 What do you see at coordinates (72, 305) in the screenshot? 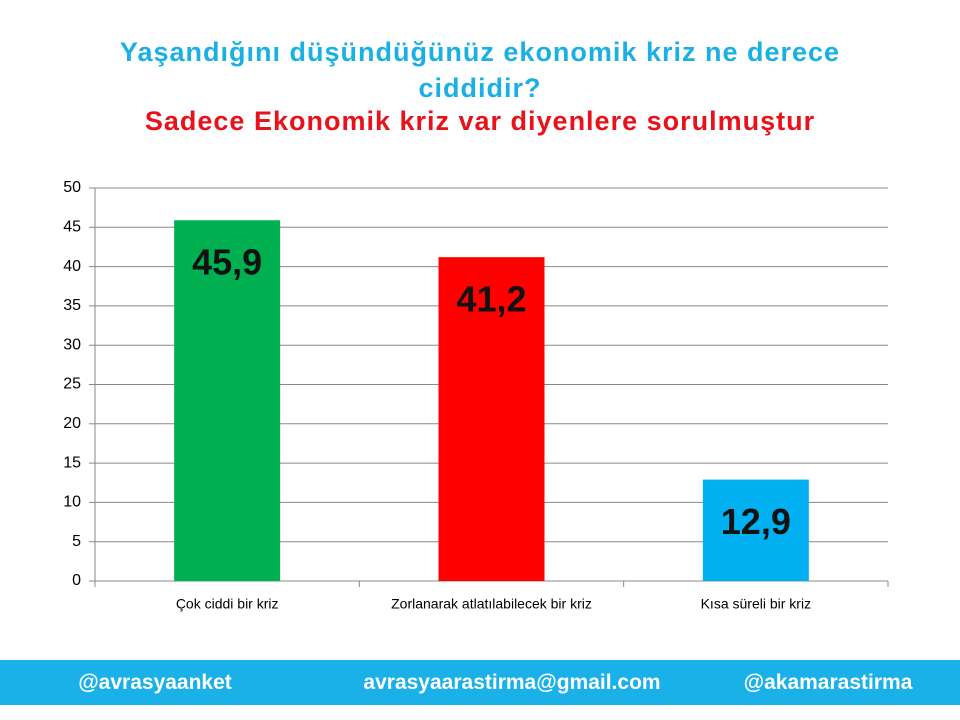
I see `y-tick-label: 35` at bounding box center [72, 305].